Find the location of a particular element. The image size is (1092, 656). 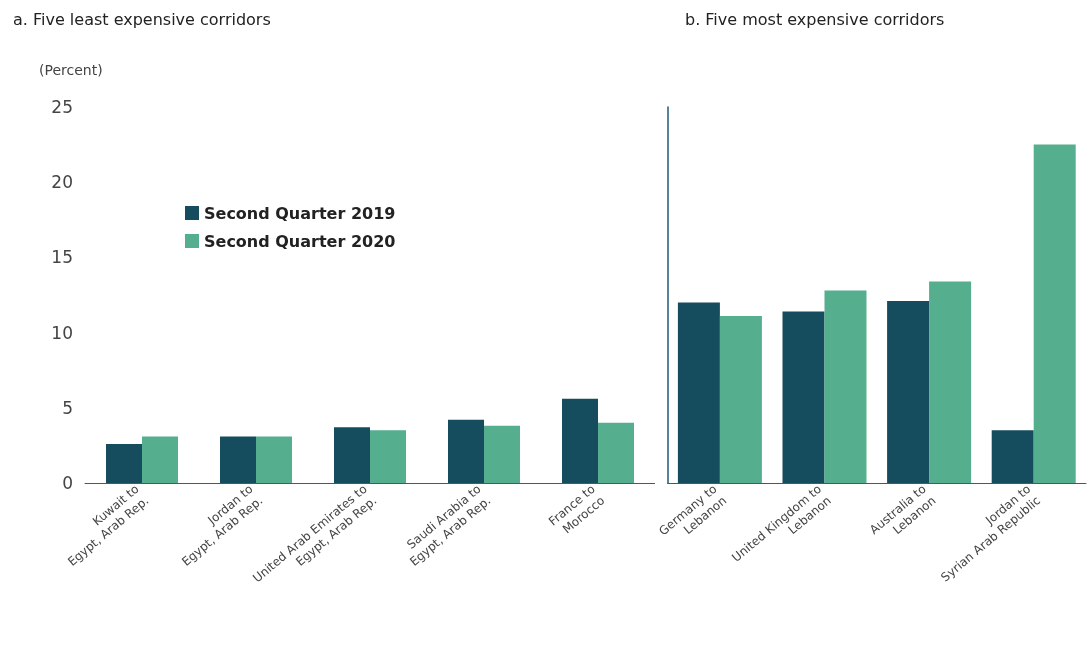

chart-title: a. Five least expensive corridors is located at coordinates (142, 19).